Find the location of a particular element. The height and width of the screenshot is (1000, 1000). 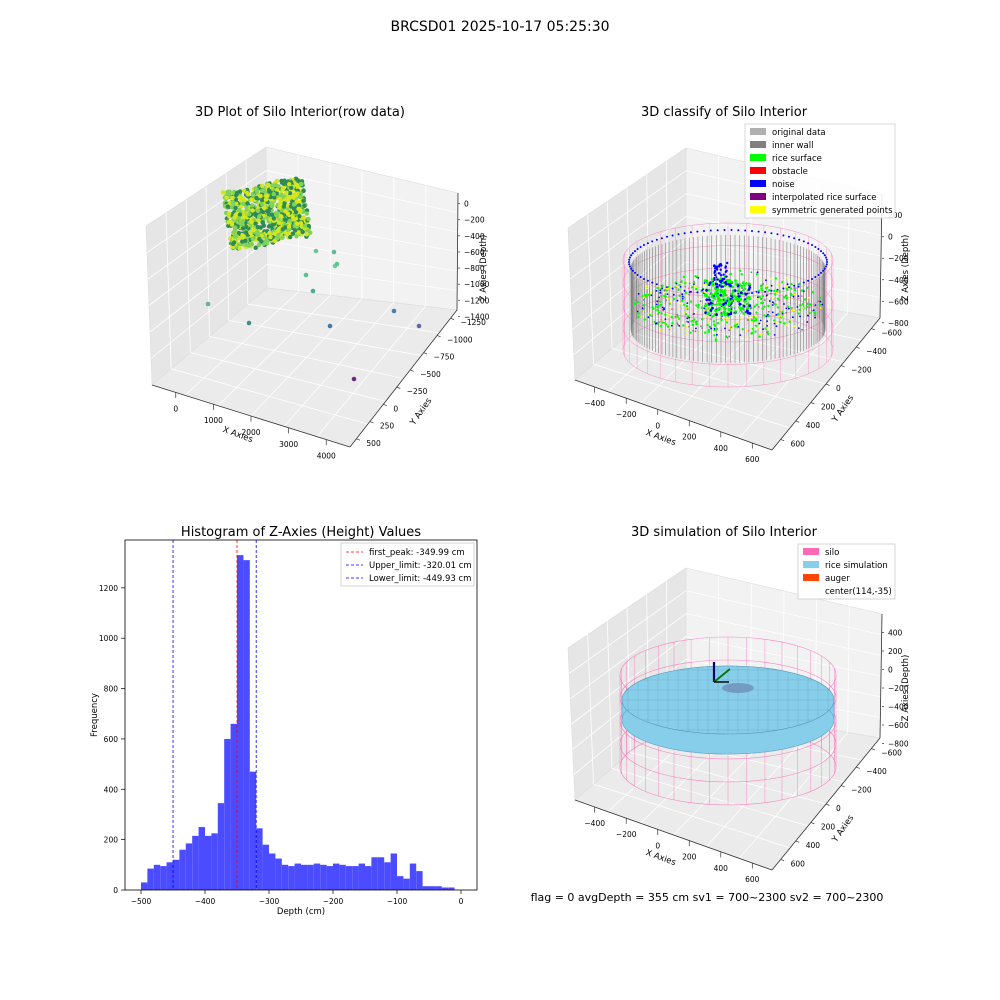

sim-z-axis-label: Z Axies (Depth) is located at coordinates (906, 688).